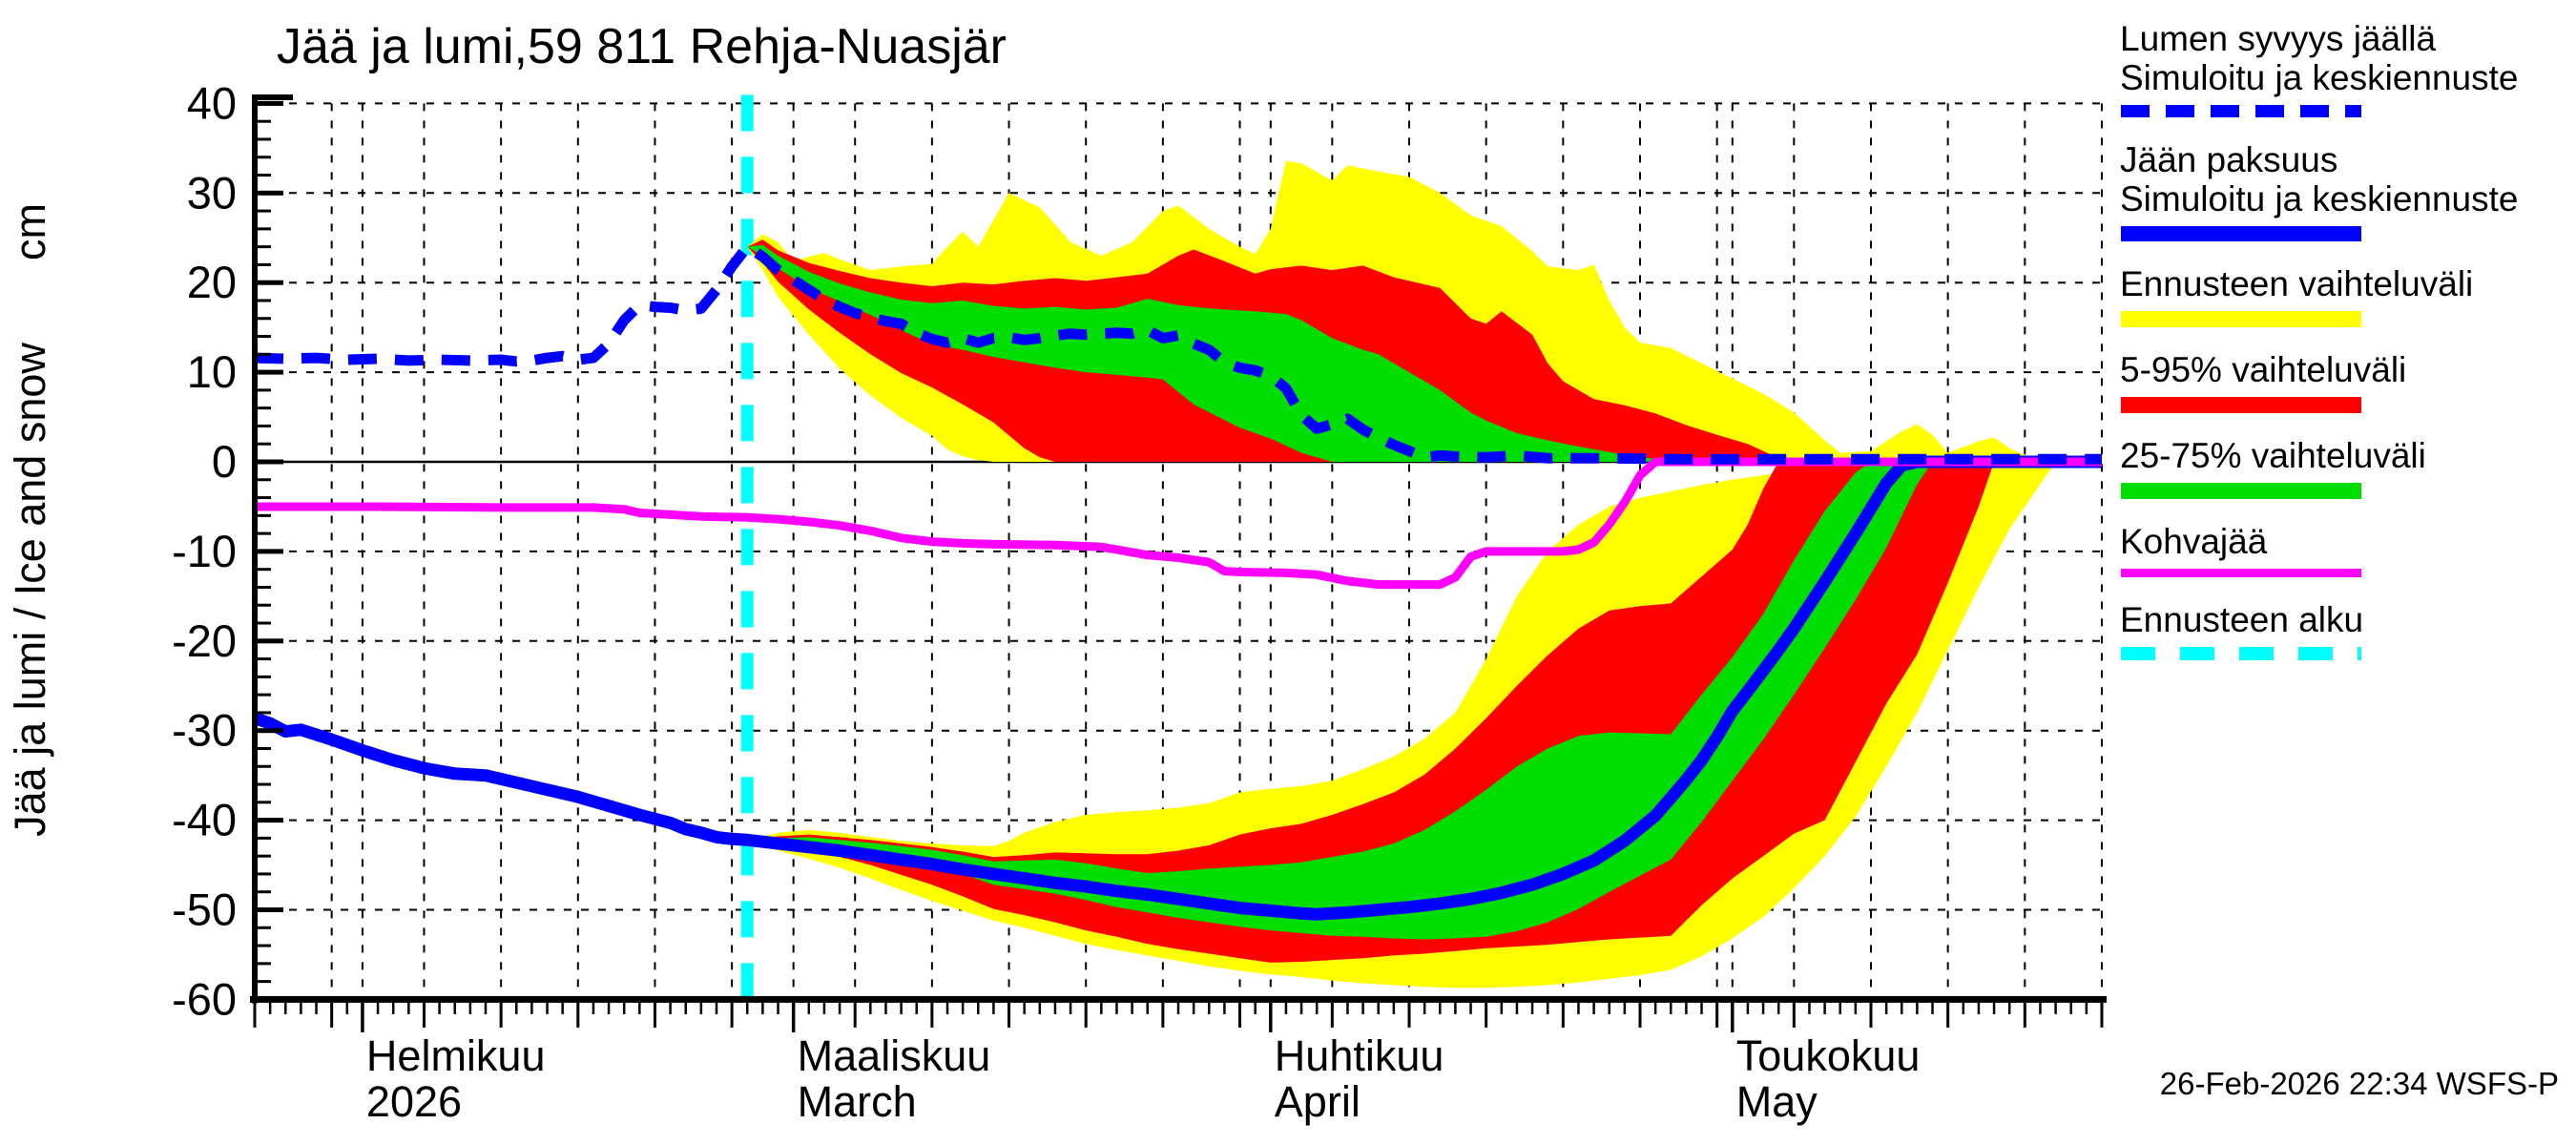 This screenshot has width=2576, height=1145. Describe the element at coordinates (2297, 283) in the screenshot. I see `legend-label: Ennusteen vaihteluväli` at that location.